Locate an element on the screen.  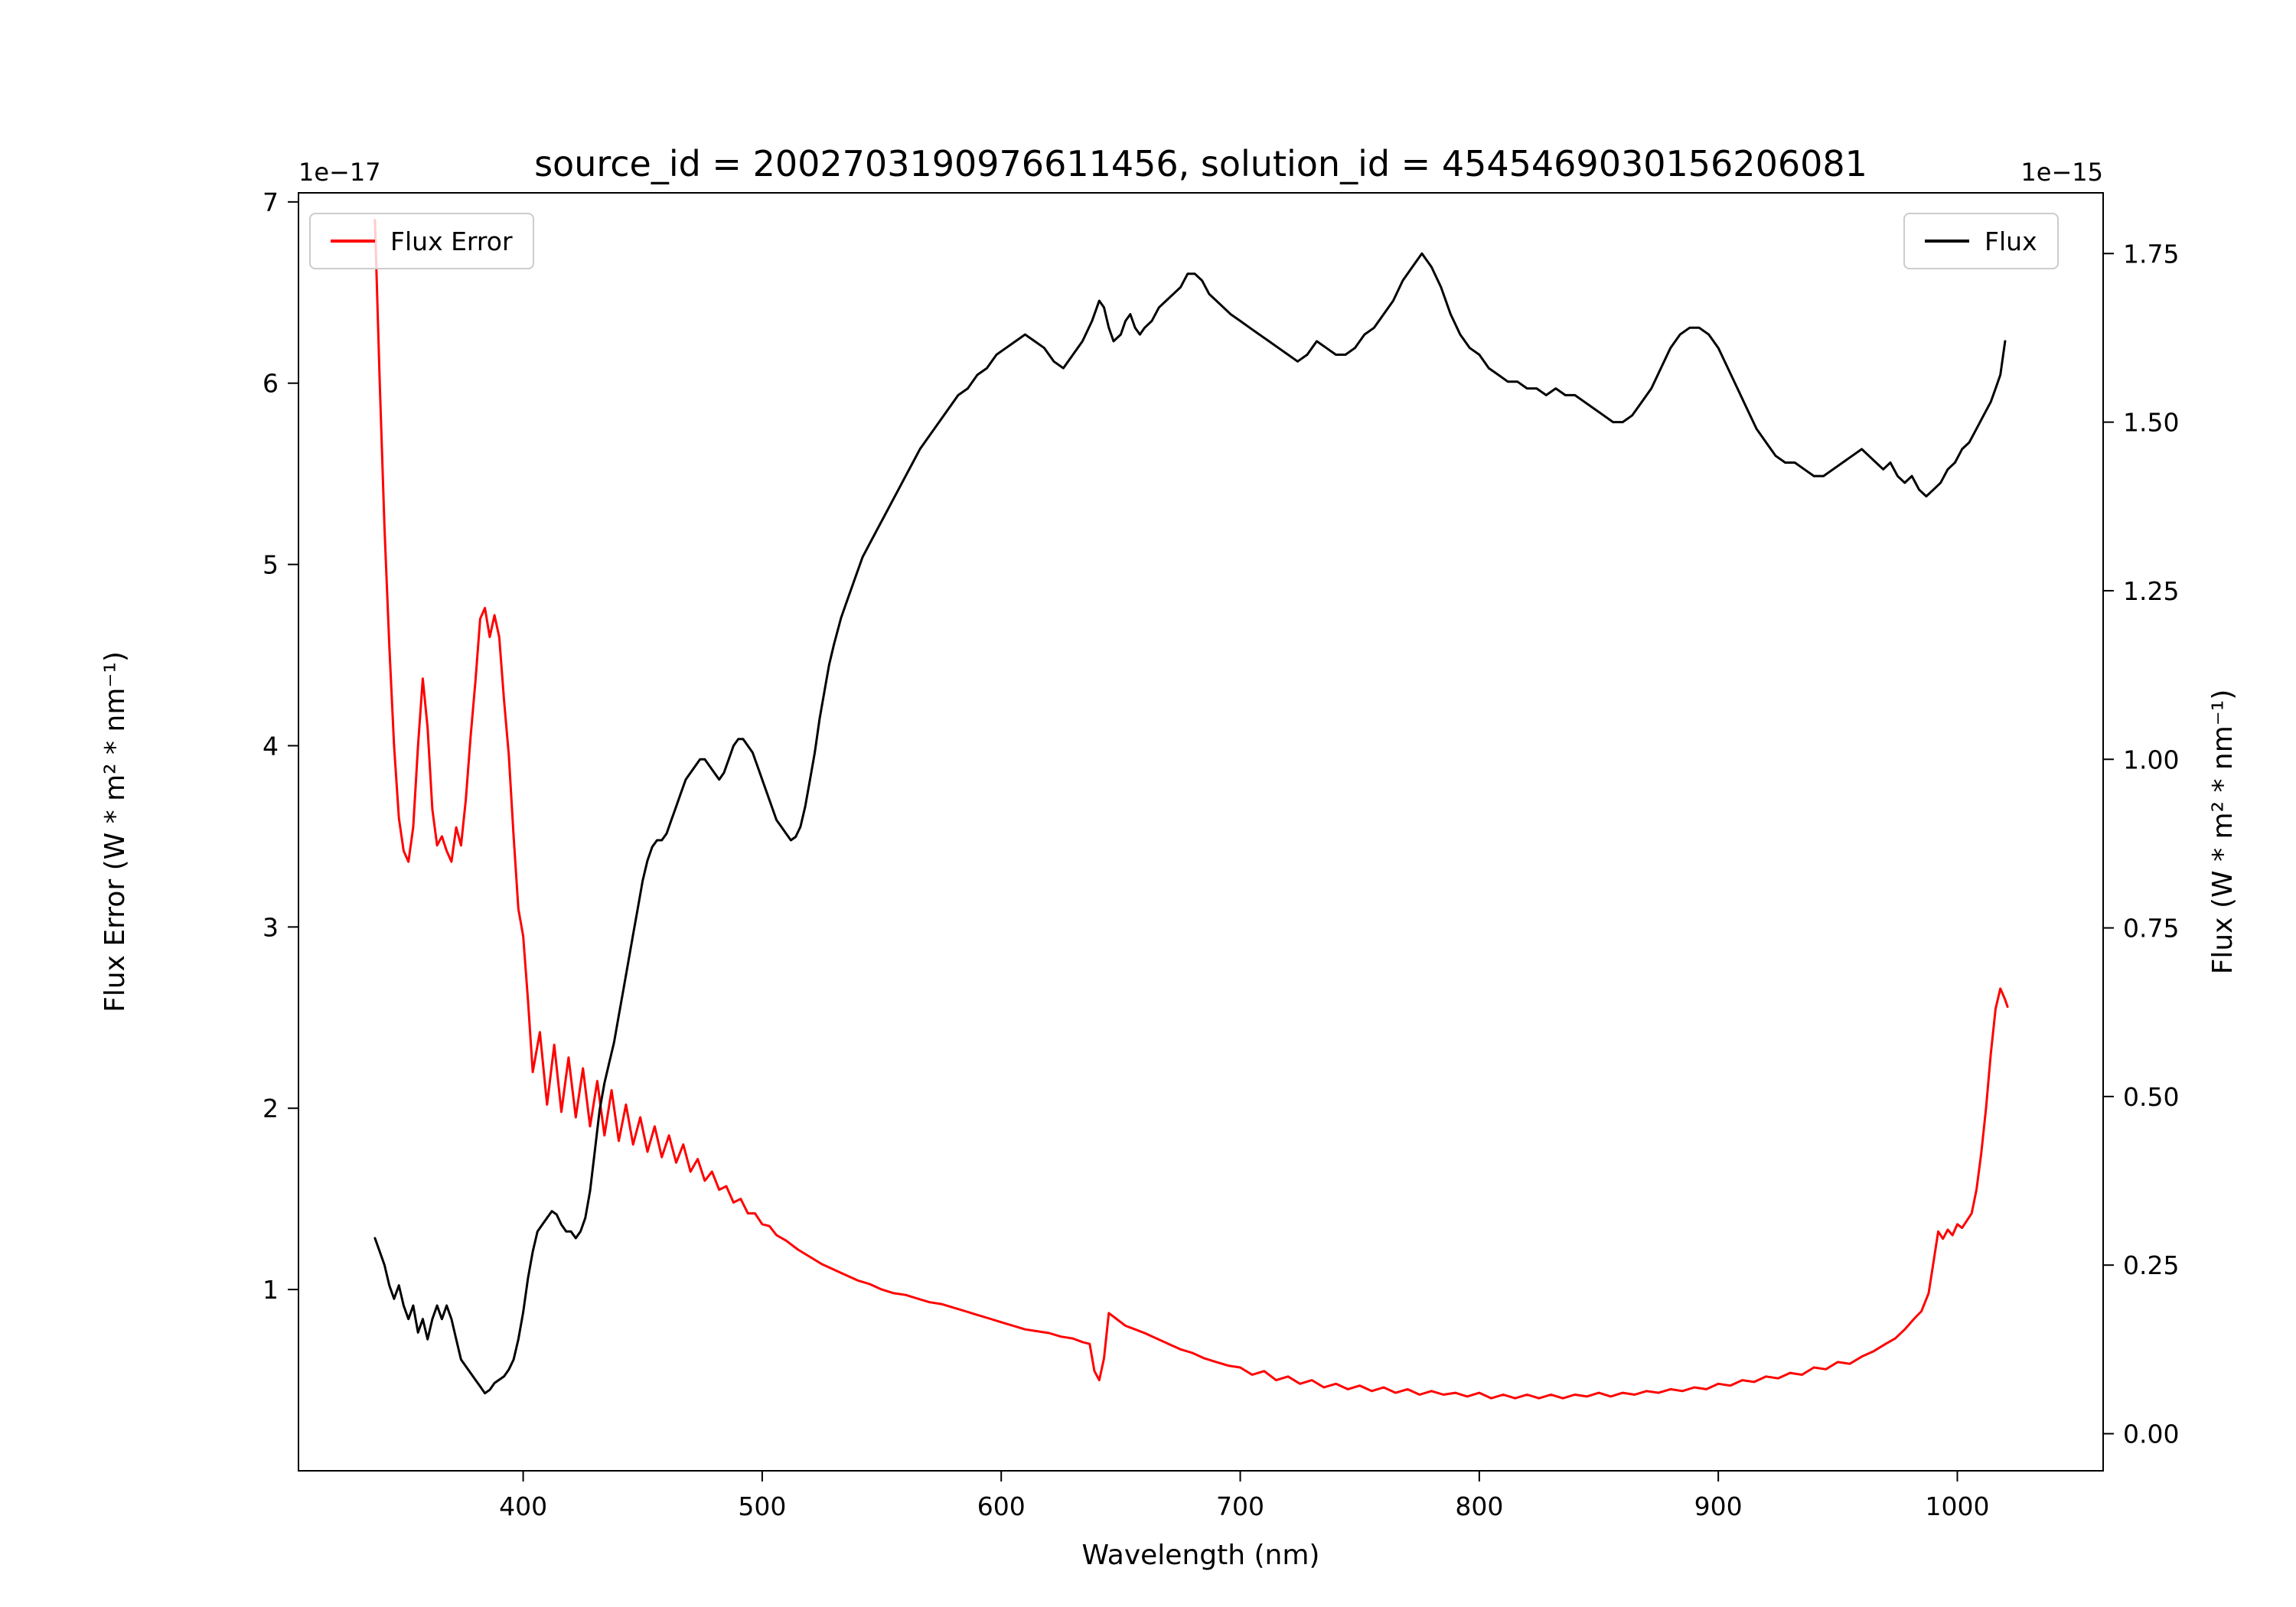
left-axis-offset-text: 1e−17 is located at coordinates (339, 172).